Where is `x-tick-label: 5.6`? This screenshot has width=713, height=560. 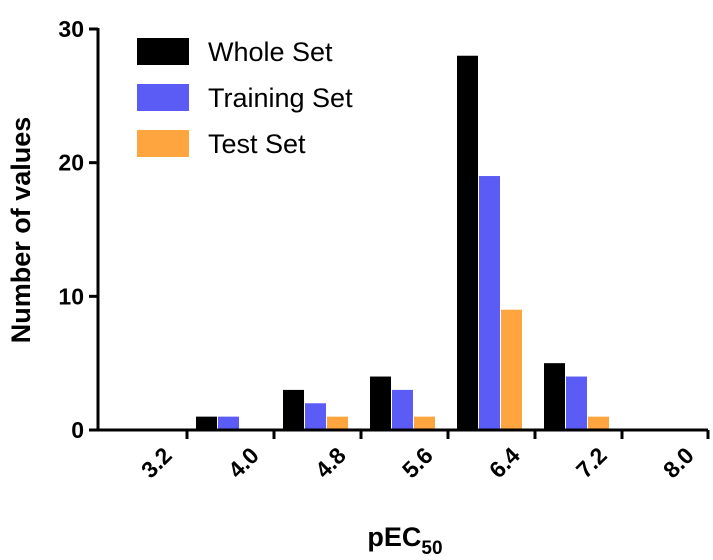
x-tick-label: 5.6 is located at coordinates (417, 462).